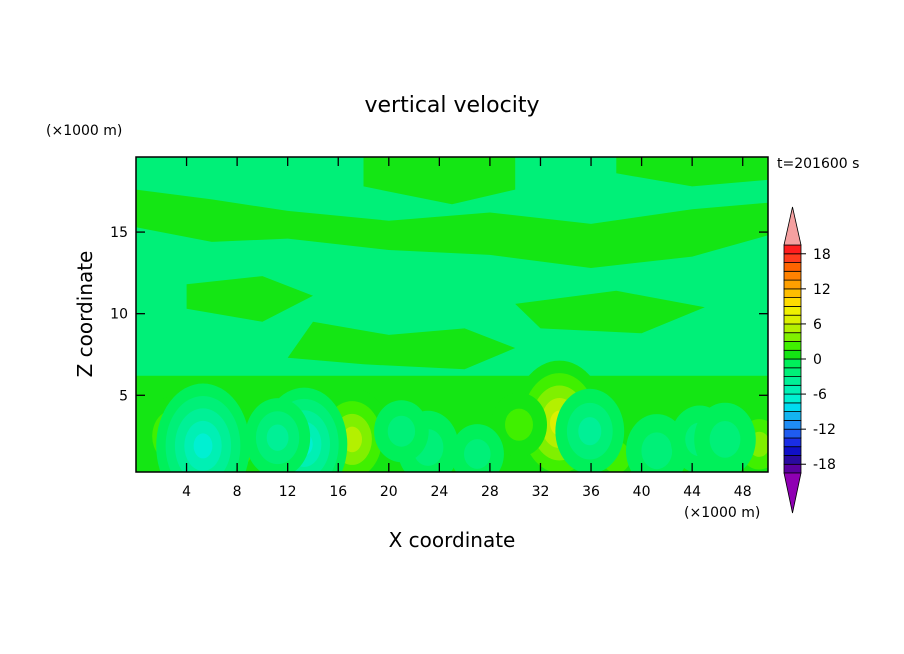 The width and height of the screenshot is (904, 654). I want to click on x-tick-label: 8, so click(237, 492).